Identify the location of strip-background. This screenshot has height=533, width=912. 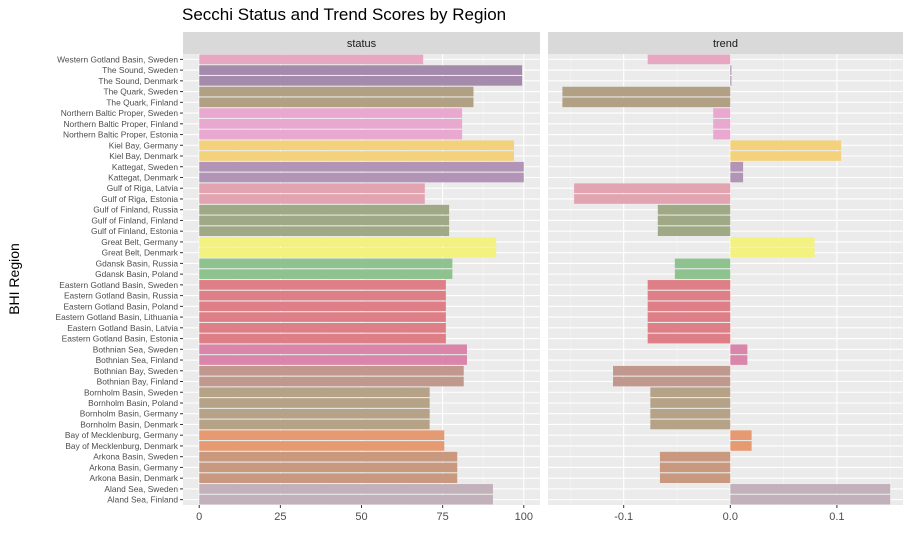
(361, 43).